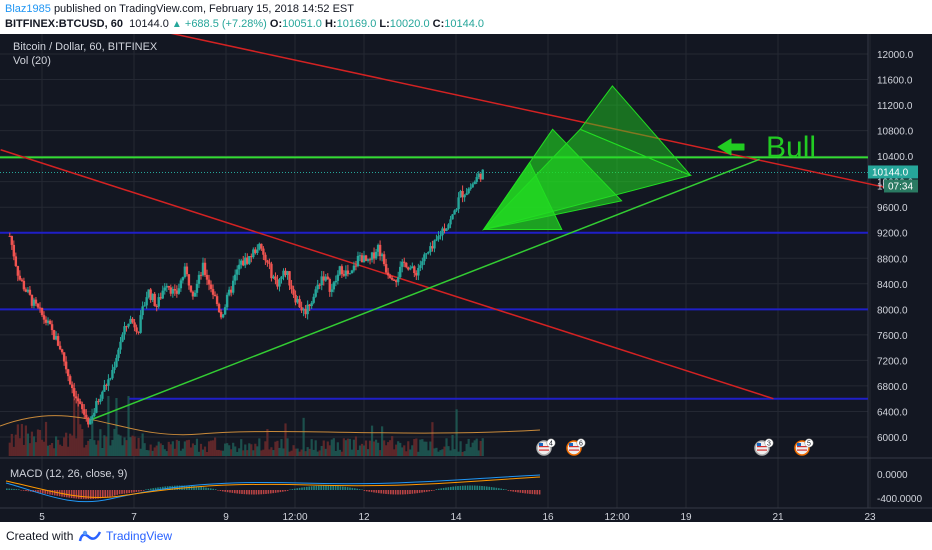 The height and width of the screenshot is (550, 932). Describe the element at coordinates (149, 24) in the screenshot. I see `last-price: 10144.0` at that location.